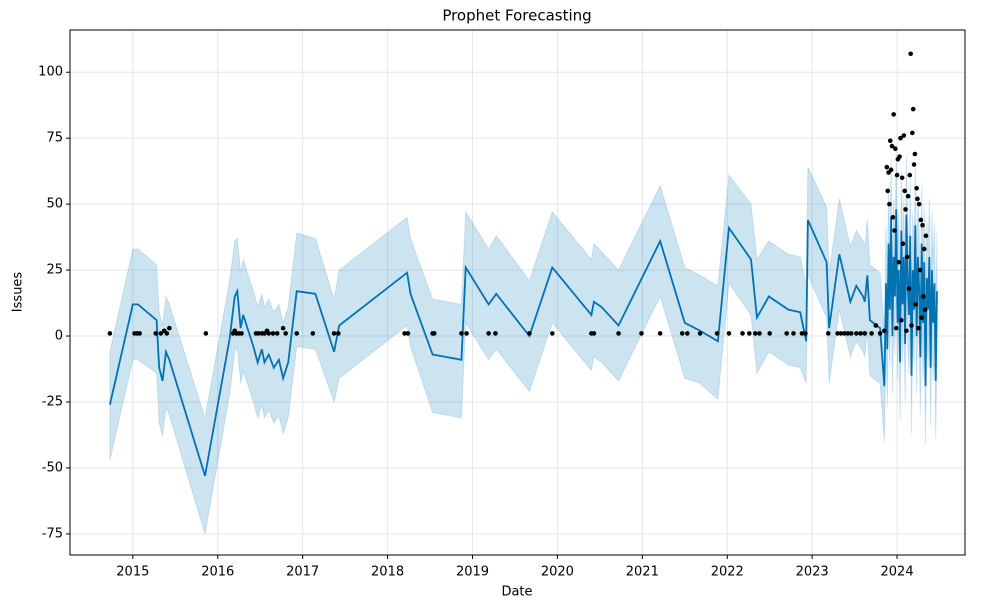  Describe the element at coordinates (642, 572) in the screenshot. I see `x-tick-label: 2021` at that location.